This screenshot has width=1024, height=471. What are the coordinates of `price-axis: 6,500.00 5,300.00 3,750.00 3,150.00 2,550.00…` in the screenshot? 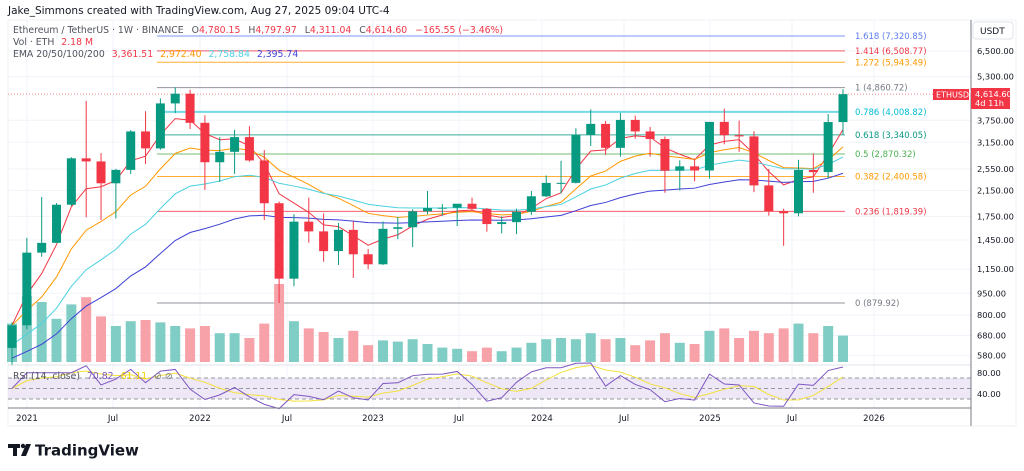 It's located at (995, 222).